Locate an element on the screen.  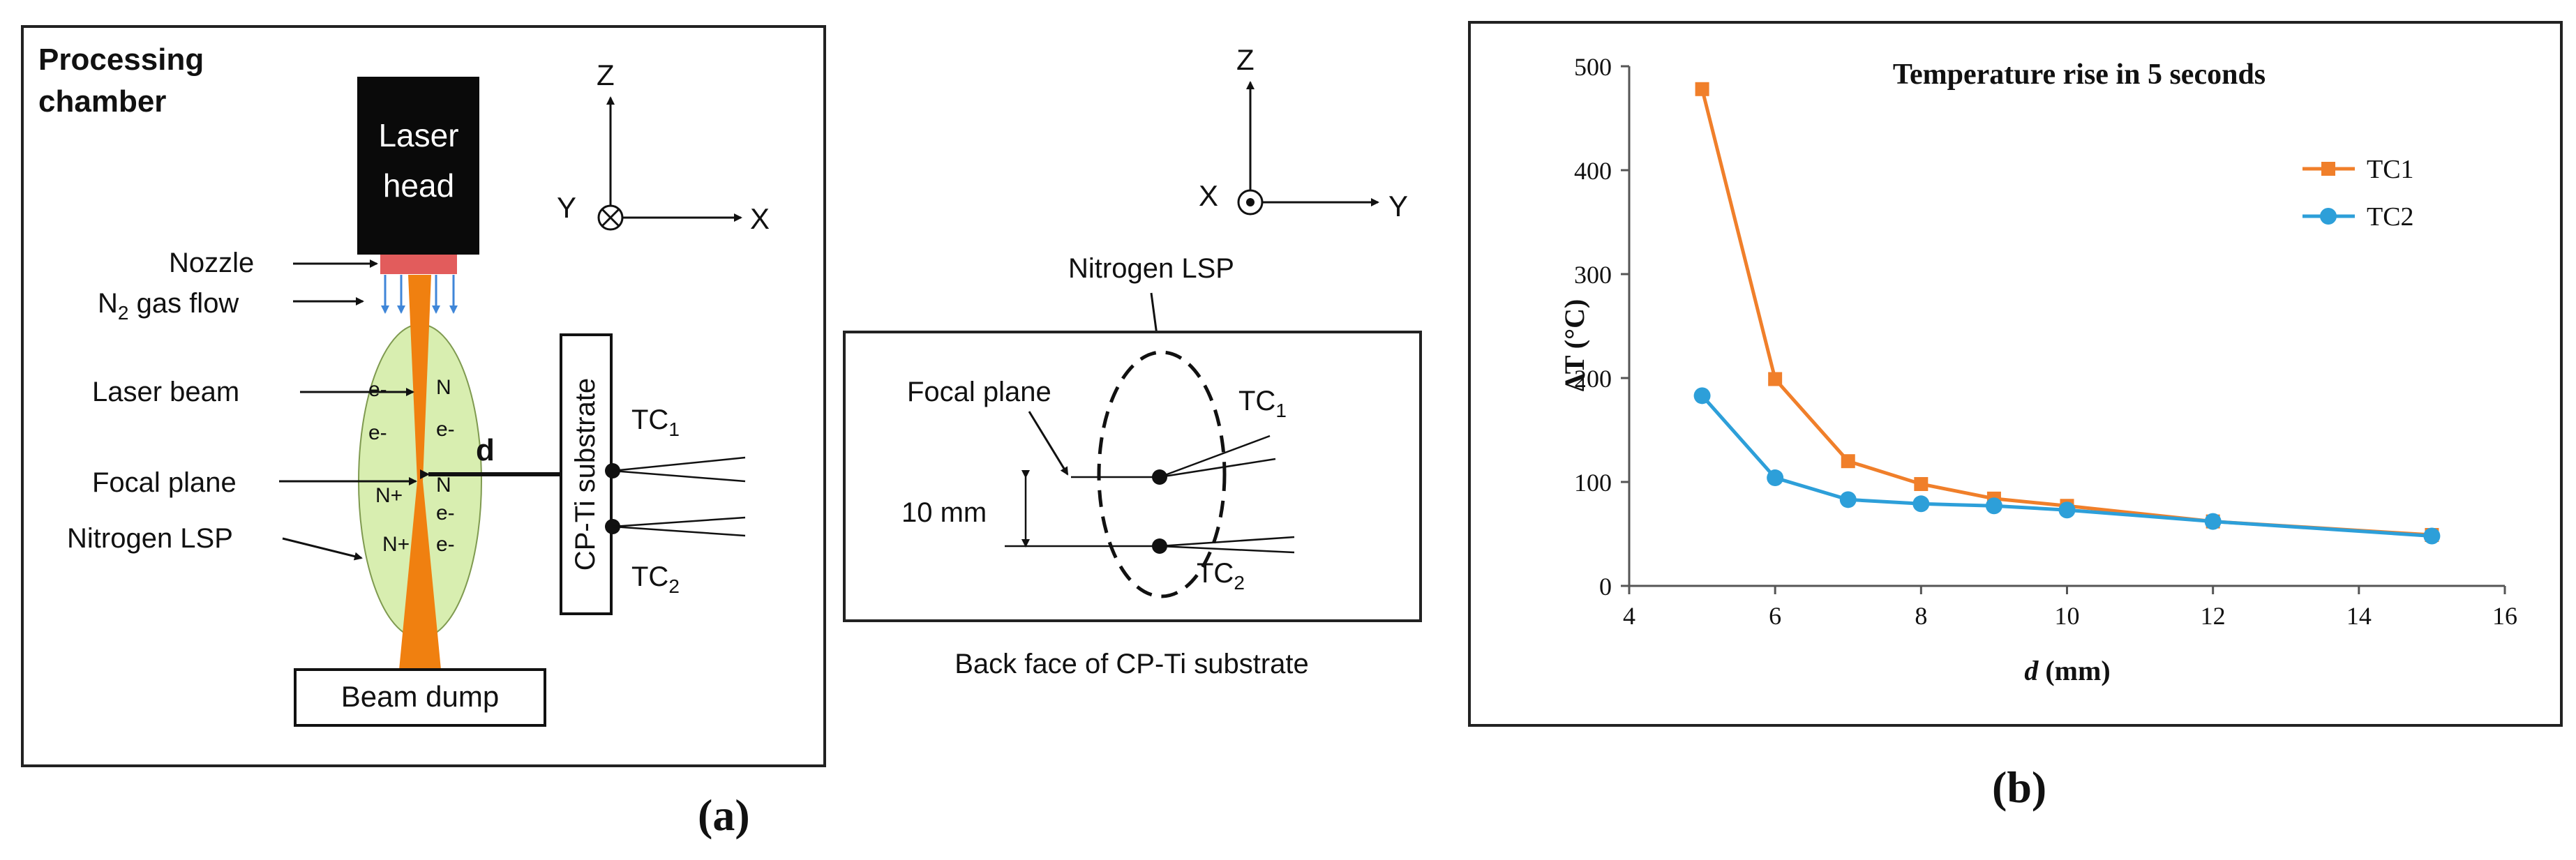
x-axis-label-unit: (mm) is located at coordinates (2077, 671).